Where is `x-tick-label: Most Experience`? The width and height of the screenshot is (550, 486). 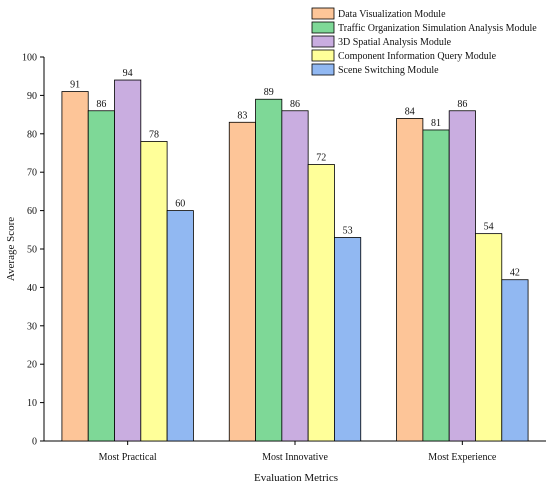 x-tick-label: Most Experience is located at coordinates (462, 457).